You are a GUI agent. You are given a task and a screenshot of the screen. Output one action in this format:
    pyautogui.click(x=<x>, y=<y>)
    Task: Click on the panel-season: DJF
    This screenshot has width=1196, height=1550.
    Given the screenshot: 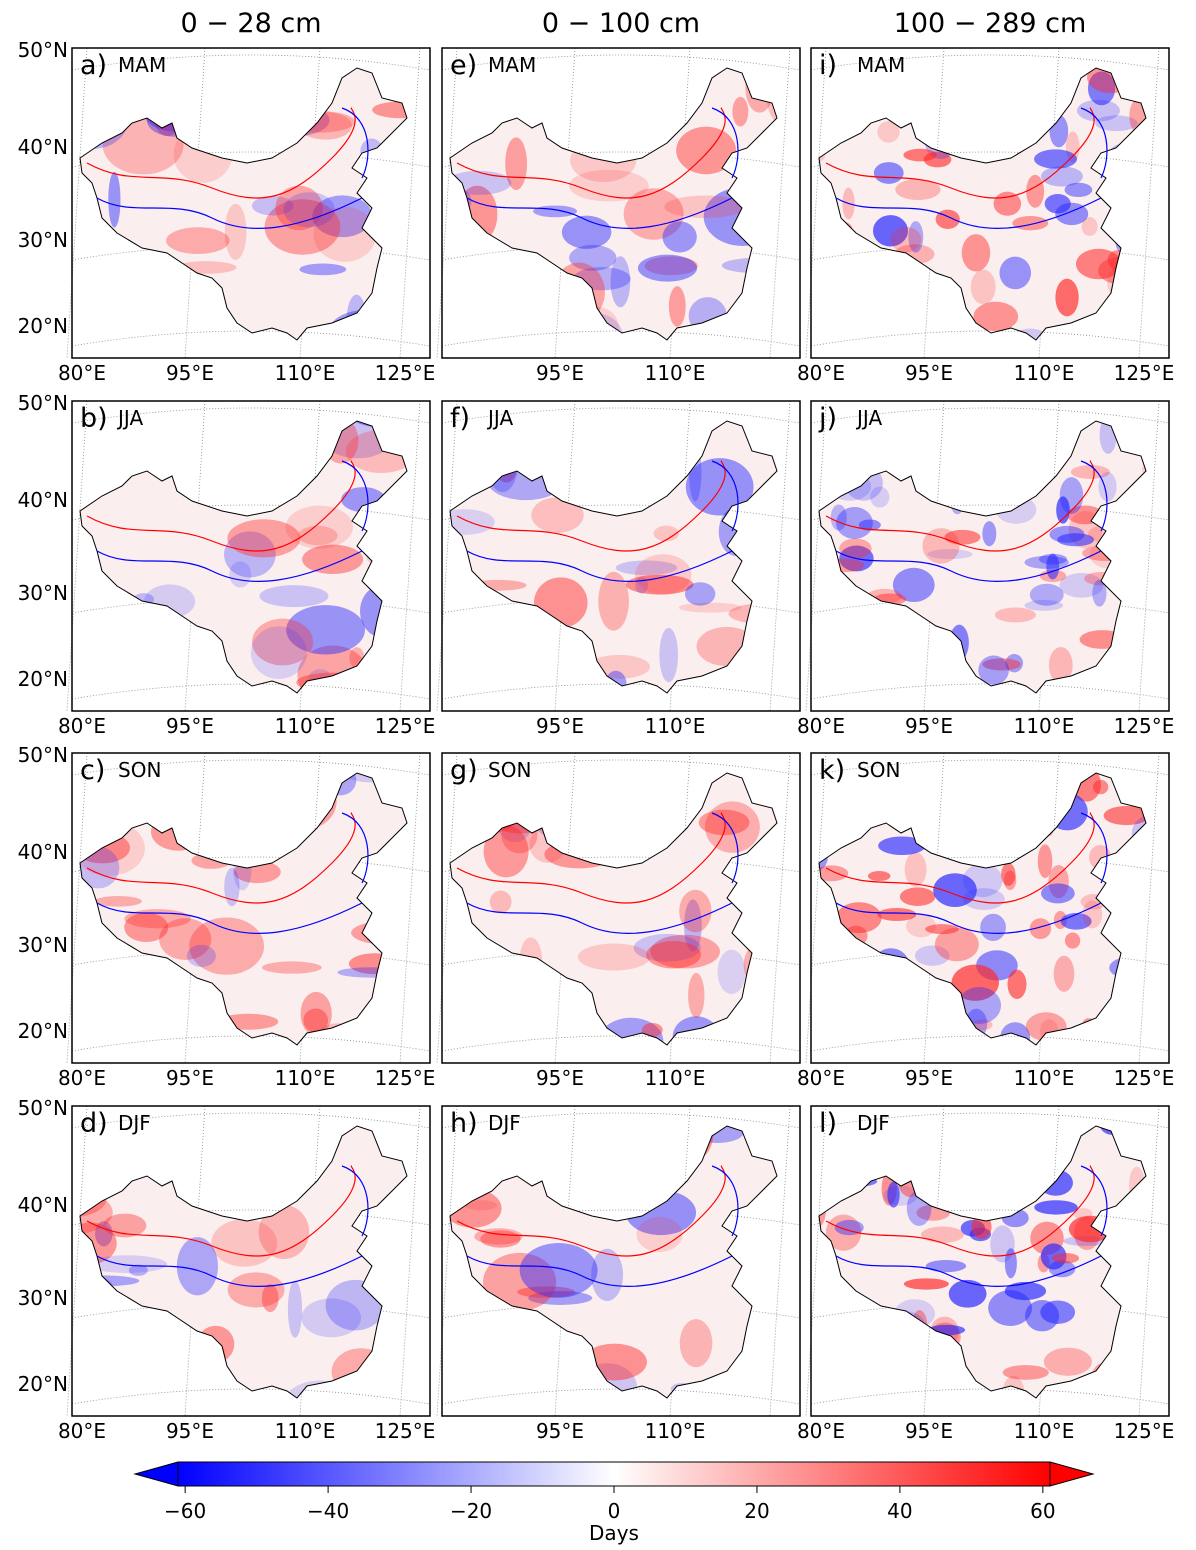 What is the action you would take?
    pyautogui.click(x=873, y=1123)
    